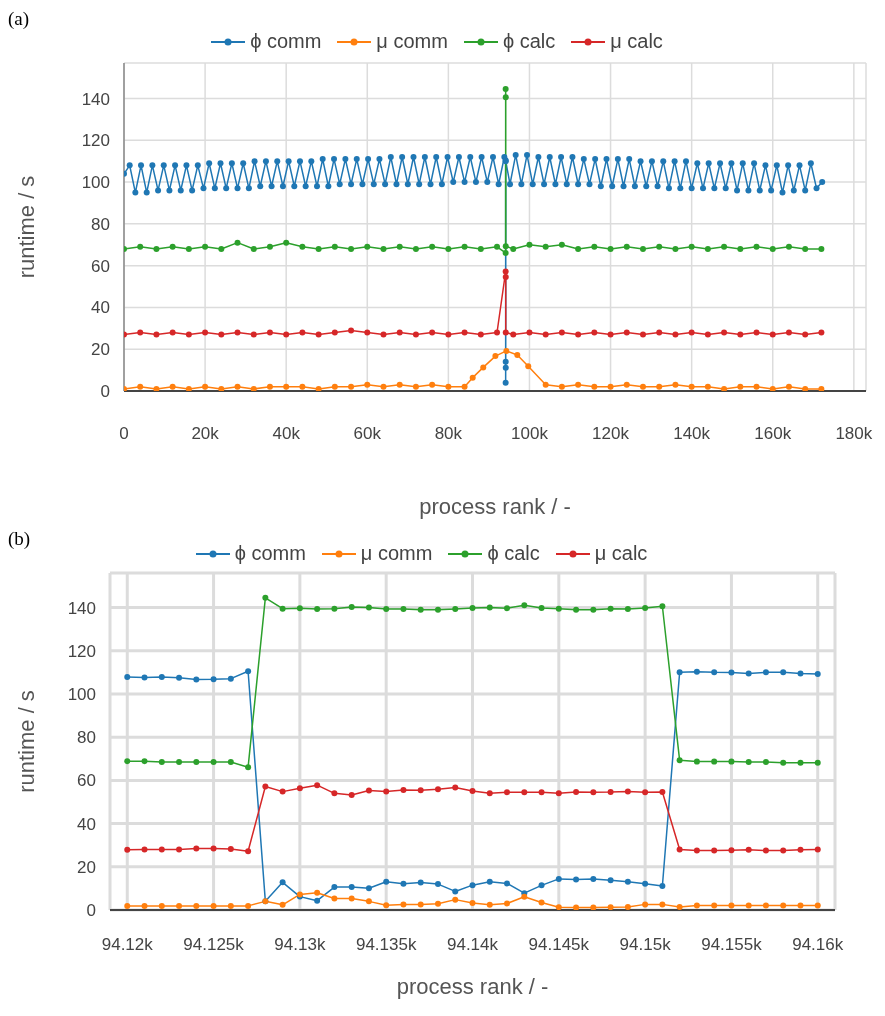  I want to click on x-tick-label: 20k, so click(205, 434).